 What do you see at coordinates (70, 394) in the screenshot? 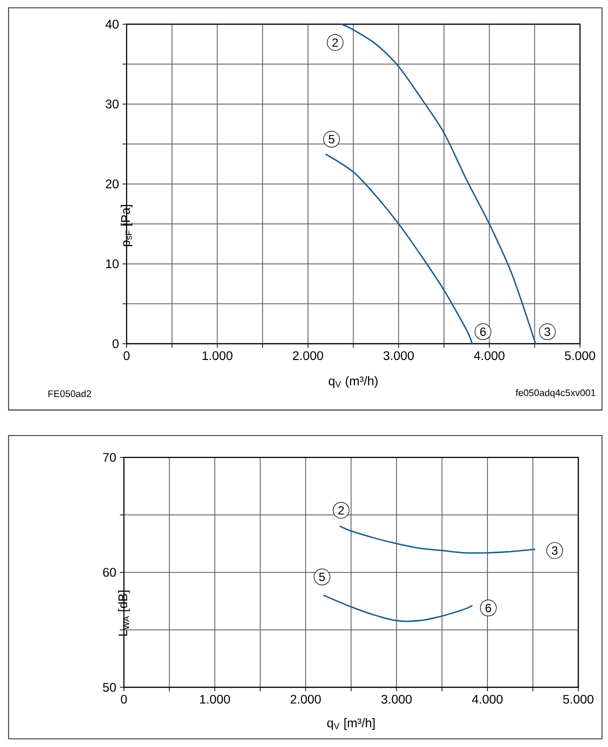
I see `text: FE050ad2` at bounding box center [70, 394].